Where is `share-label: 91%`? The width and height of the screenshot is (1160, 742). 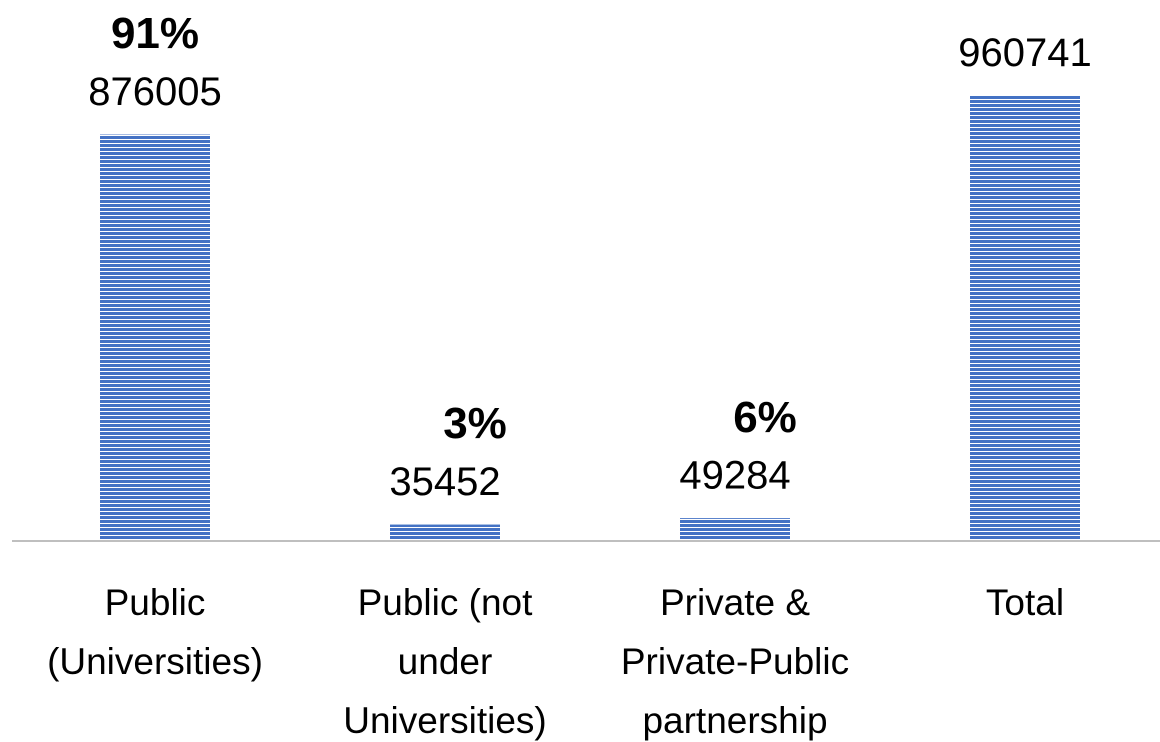
share-label: 91% is located at coordinates (155, 33).